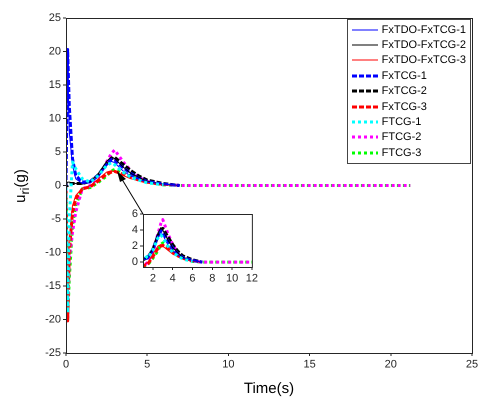  Describe the element at coordinates (404, 106) in the screenshot. I see `legend-label: FxTCG-3` at that location.